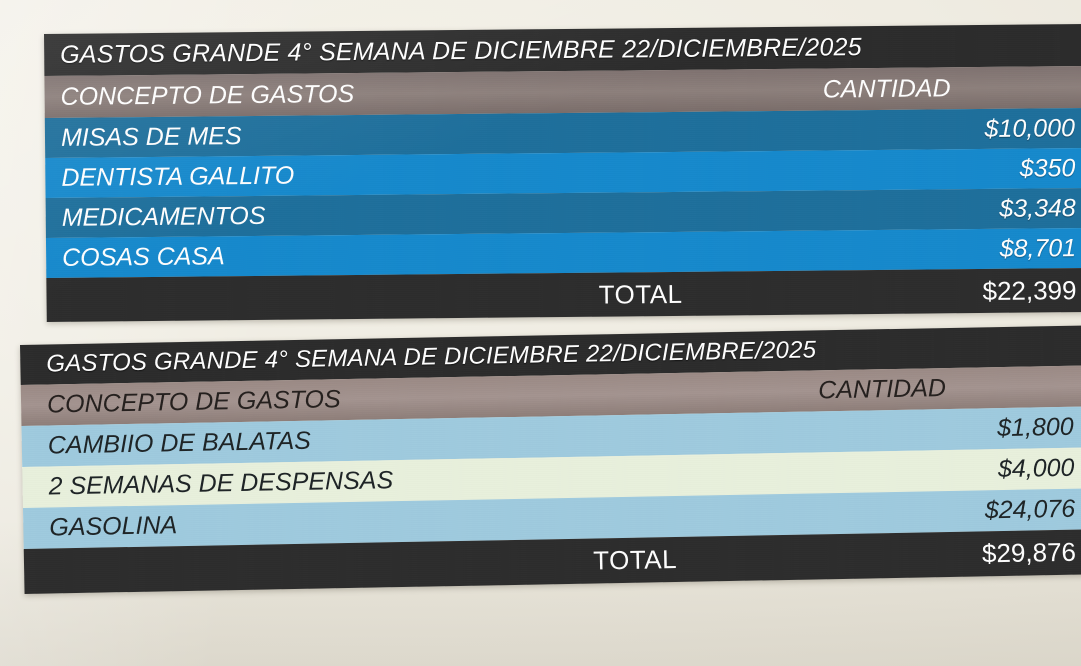 This screenshot has height=666, width=1081. Describe the element at coordinates (1029, 552) in the screenshot. I see `total-amount: $29,876` at that location.